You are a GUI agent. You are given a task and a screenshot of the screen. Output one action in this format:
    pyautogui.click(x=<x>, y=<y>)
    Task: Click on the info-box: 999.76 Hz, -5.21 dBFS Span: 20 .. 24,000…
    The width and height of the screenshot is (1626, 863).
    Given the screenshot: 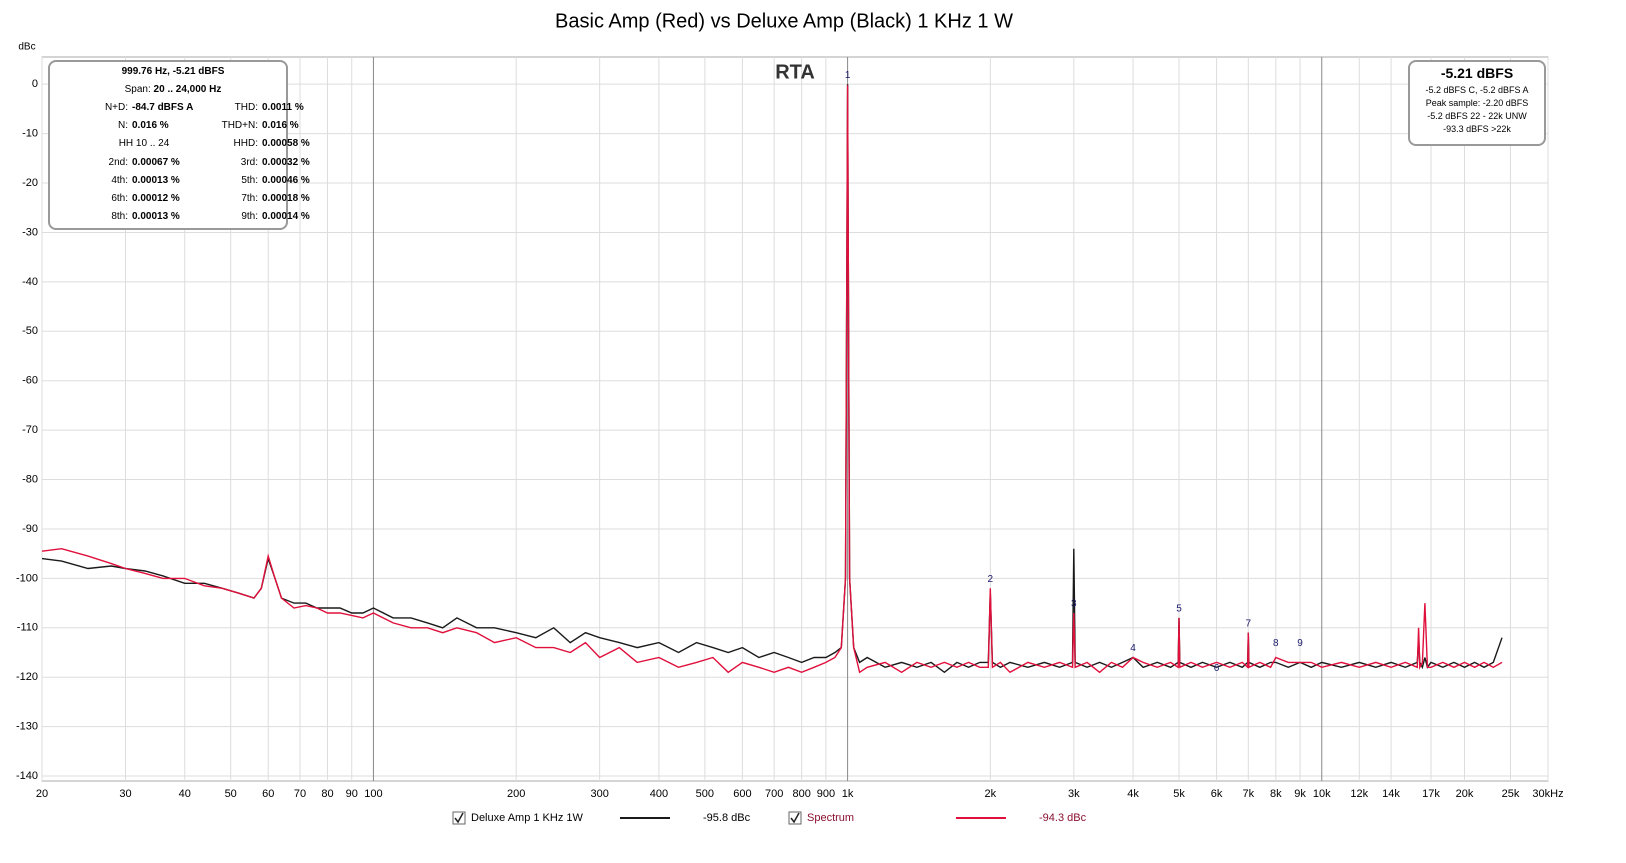 What is the action you would take?
    pyautogui.click(x=179, y=145)
    